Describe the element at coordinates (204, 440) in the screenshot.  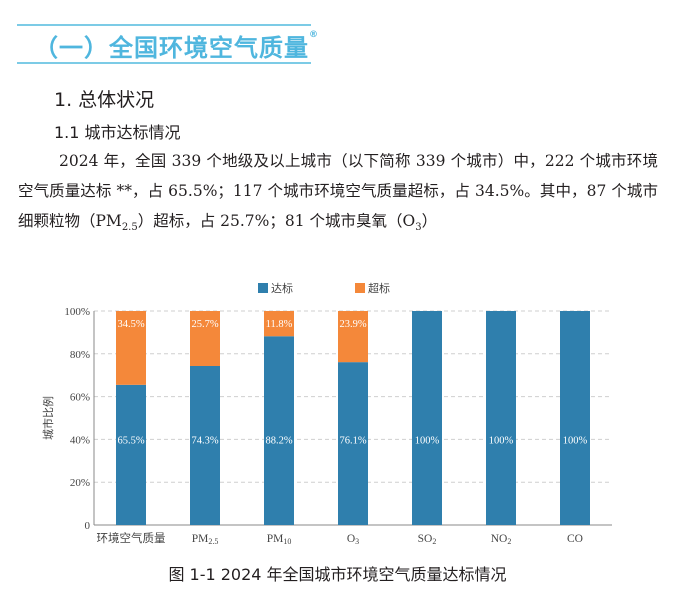
I see `data-label: 74.3%` at that location.